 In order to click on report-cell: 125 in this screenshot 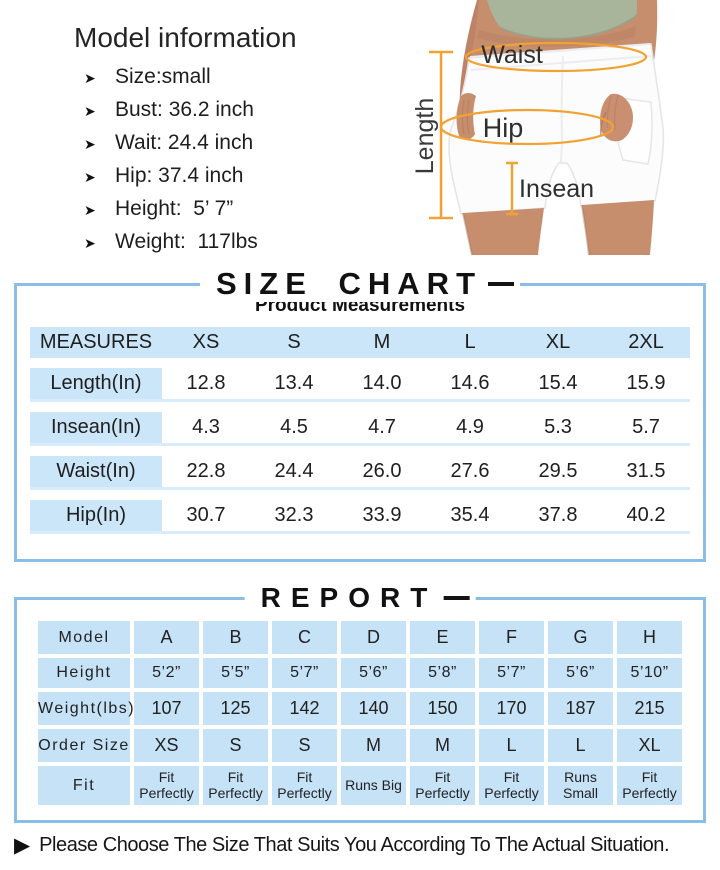, I will do `click(235, 708)`.